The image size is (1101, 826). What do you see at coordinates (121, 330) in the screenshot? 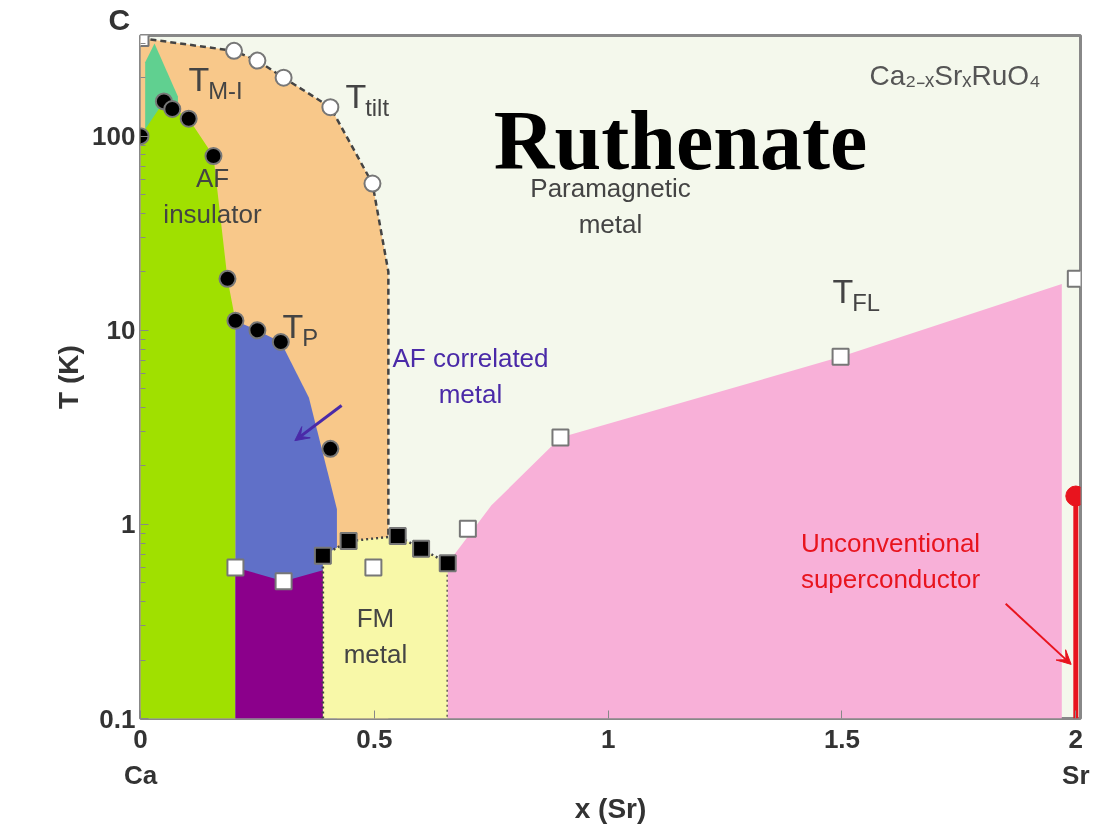
I see `y-tick-label: 10` at bounding box center [121, 330].